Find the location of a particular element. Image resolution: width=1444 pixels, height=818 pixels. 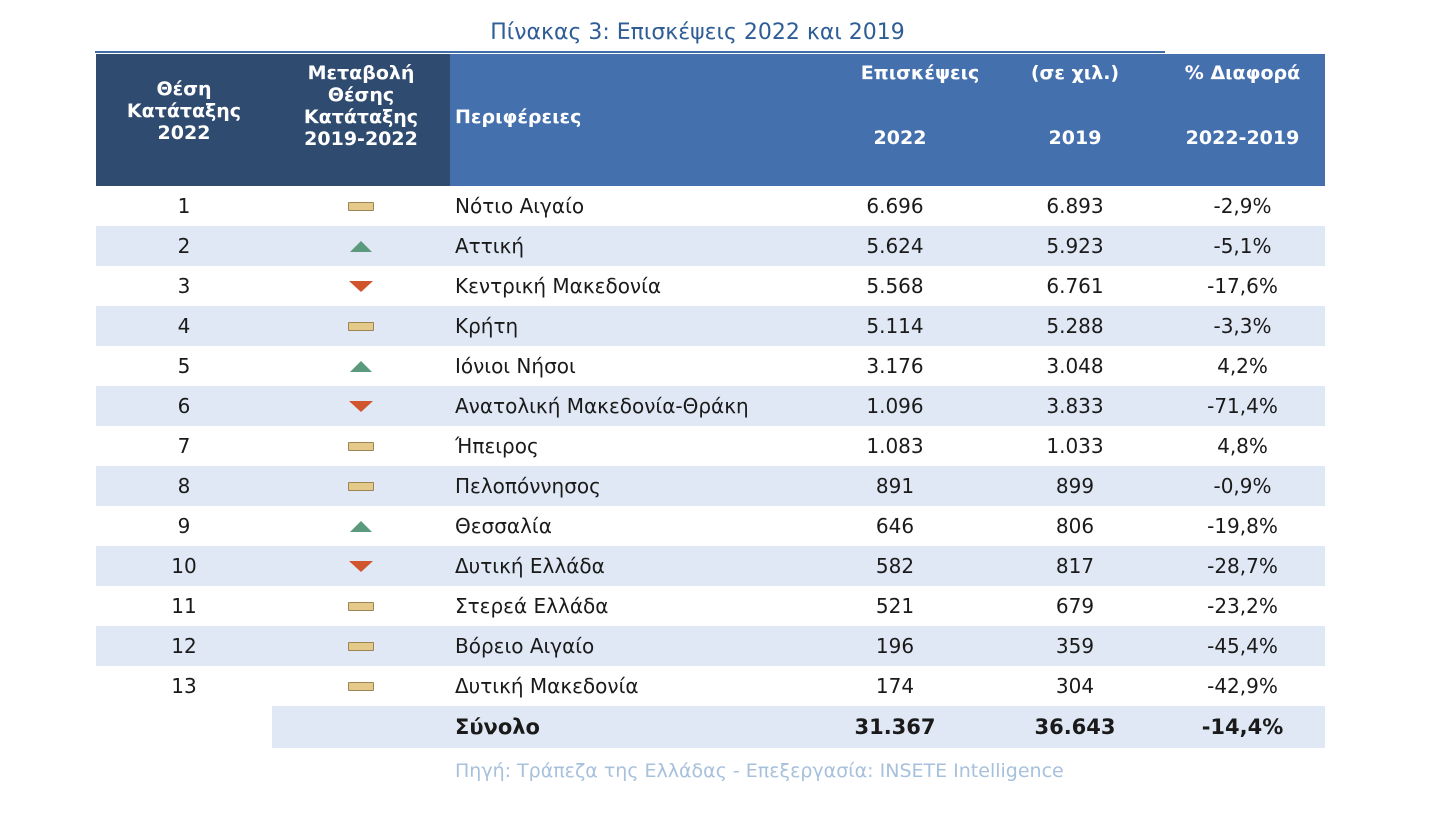

visits-2019-cell: 817 is located at coordinates (1075, 566).